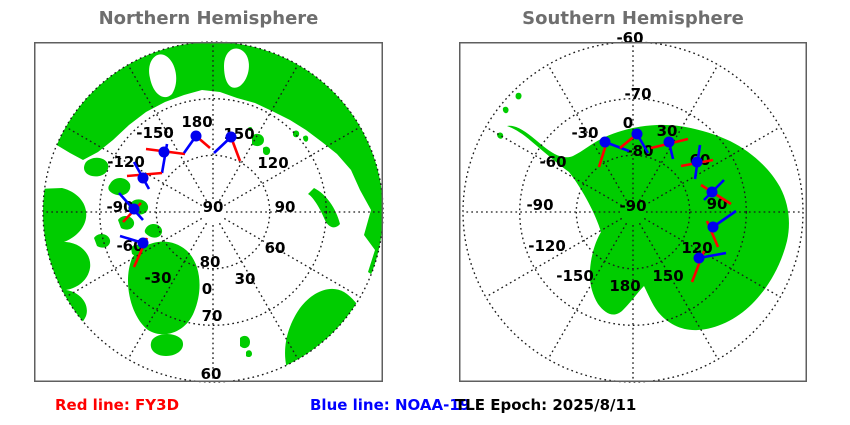 The image size is (850, 425). What do you see at coordinates (639, 151) in the screenshot?
I see `grid-label: -80` at bounding box center [639, 151].